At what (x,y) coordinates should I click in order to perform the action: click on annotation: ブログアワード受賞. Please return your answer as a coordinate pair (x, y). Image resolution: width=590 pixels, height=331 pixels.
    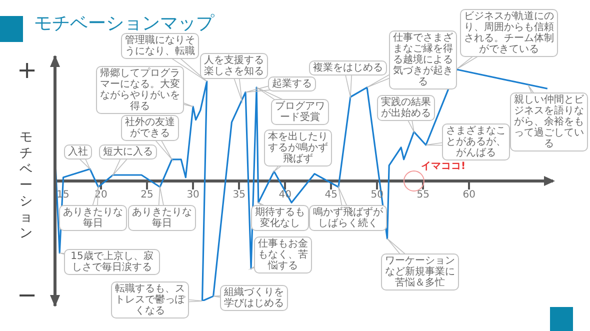
    Looking at the image, I should click on (300, 112).